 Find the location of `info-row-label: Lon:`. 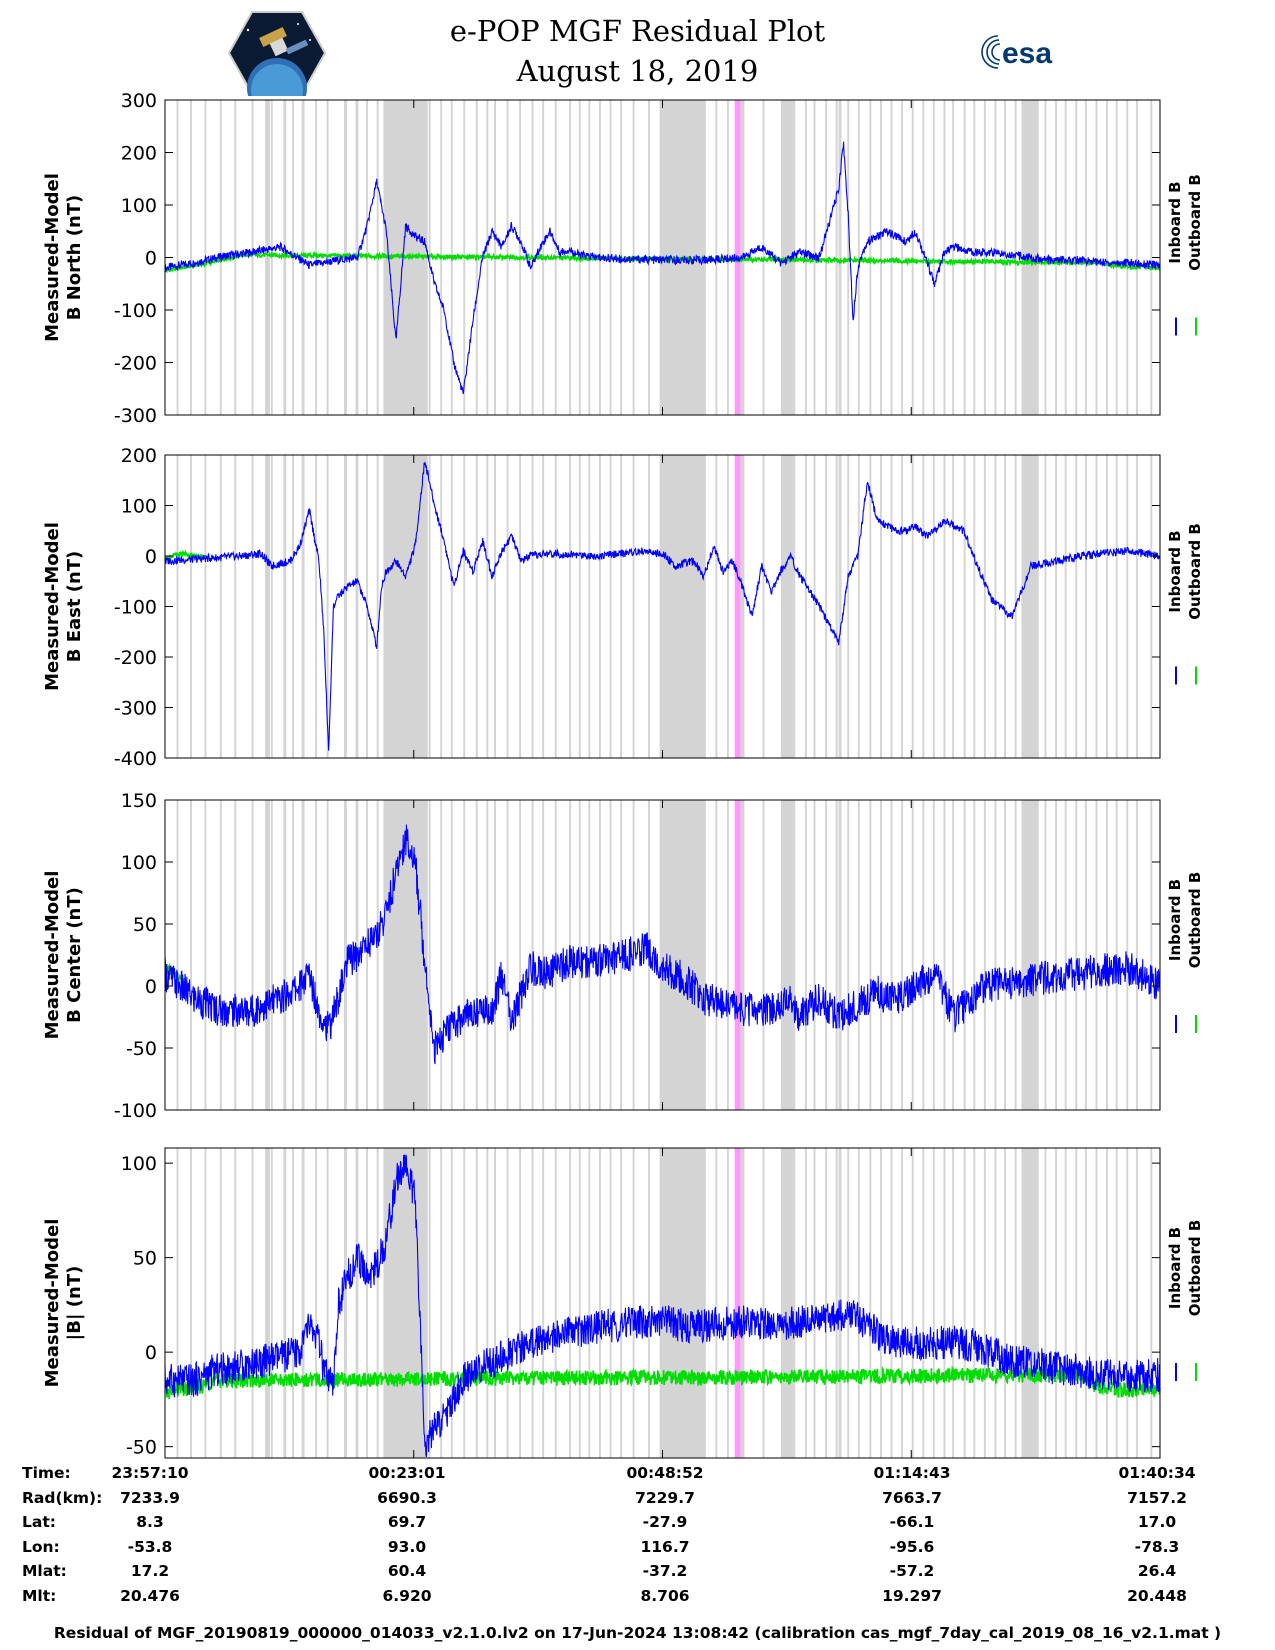

info-row-label: Lon: is located at coordinates (41, 1546).